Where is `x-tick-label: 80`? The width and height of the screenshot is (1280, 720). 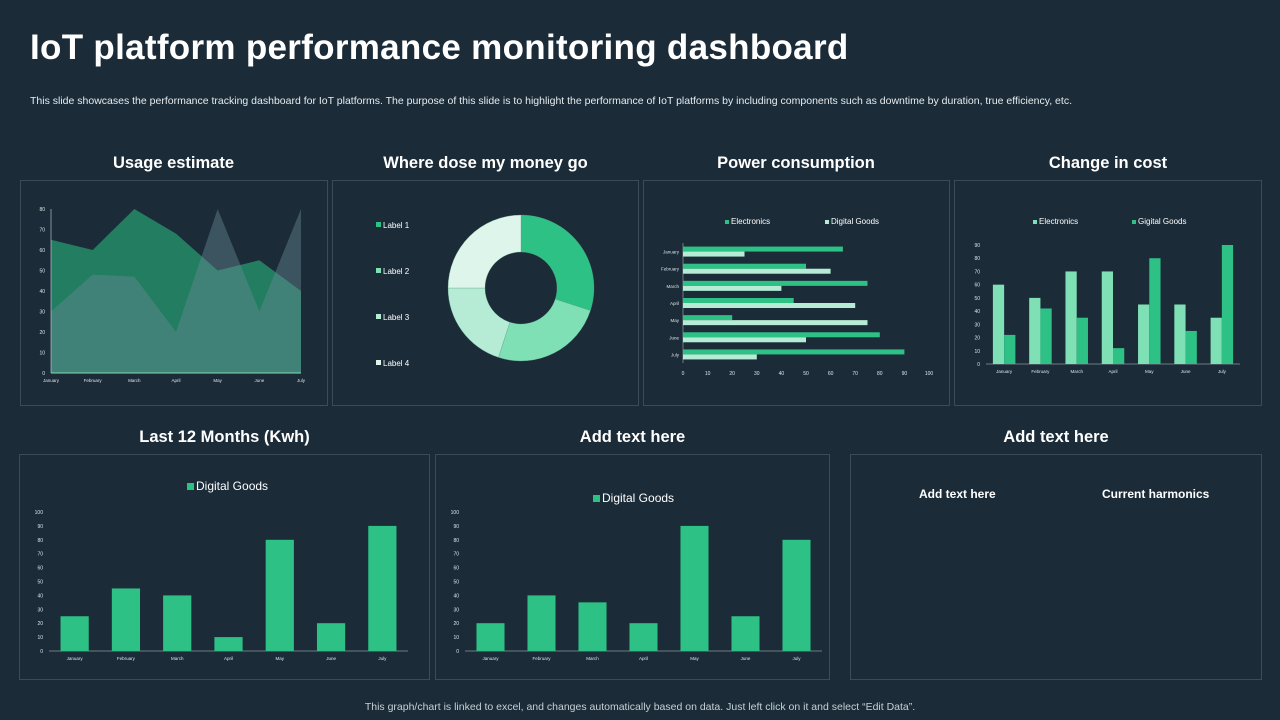 x-tick-label: 80 is located at coordinates (880, 374).